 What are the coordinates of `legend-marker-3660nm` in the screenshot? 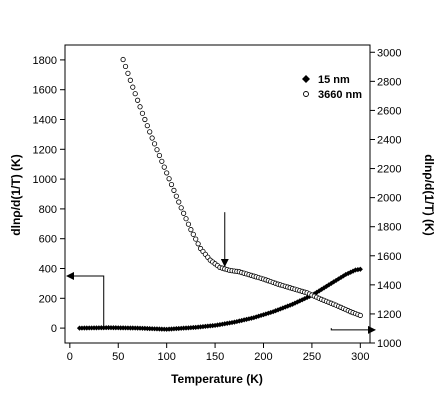 It's located at (306, 94).